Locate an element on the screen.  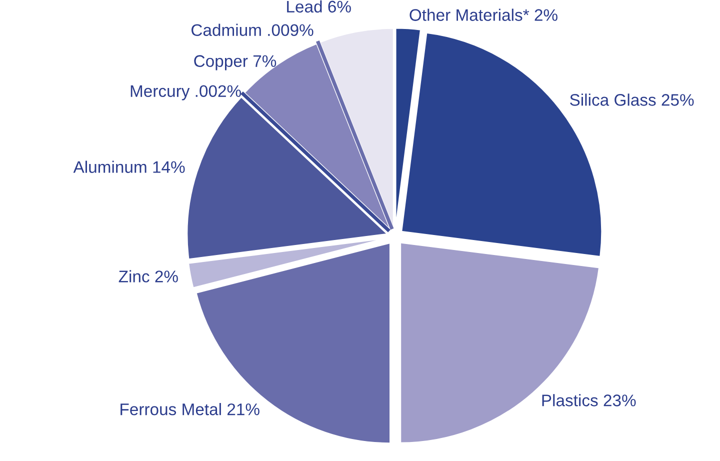
slice-label: Cadmium .009% is located at coordinates (253, 30).